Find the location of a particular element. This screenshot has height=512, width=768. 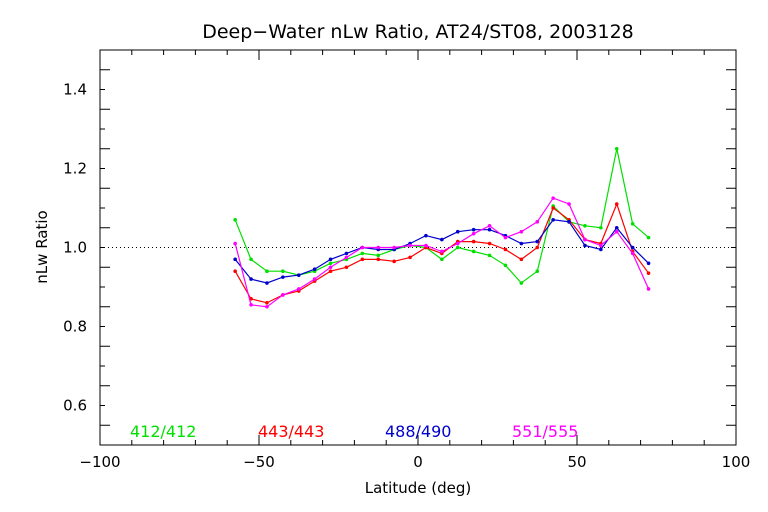

x-tick-label: 100 is located at coordinates (736, 462).